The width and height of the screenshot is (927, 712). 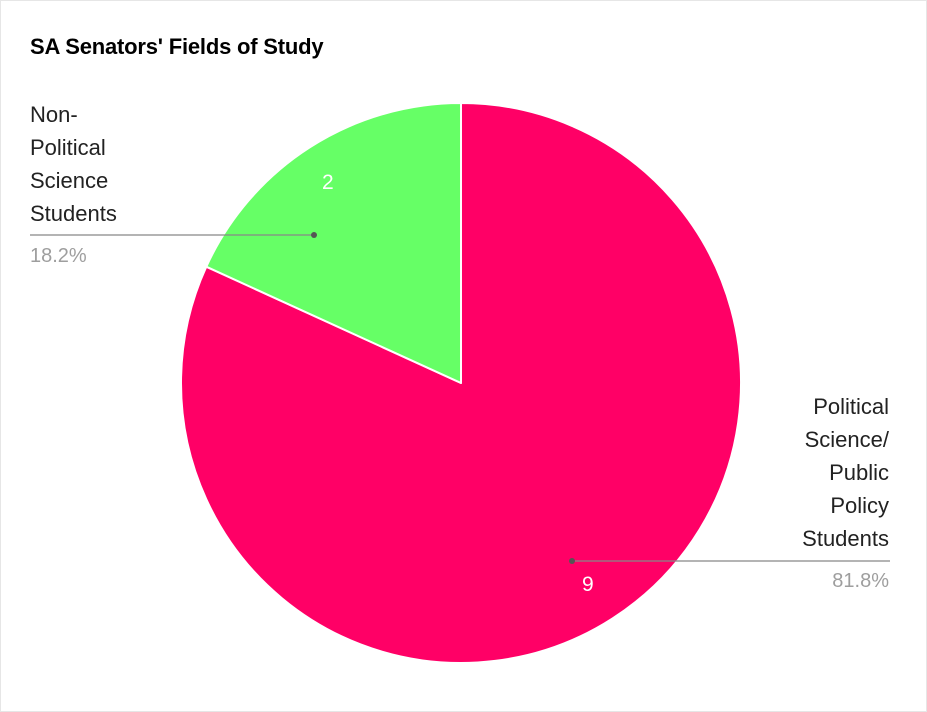 What do you see at coordinates (859, 505) in the screenshot?
I see `slice-label-line: Policy` at bounding box center [859, 505].